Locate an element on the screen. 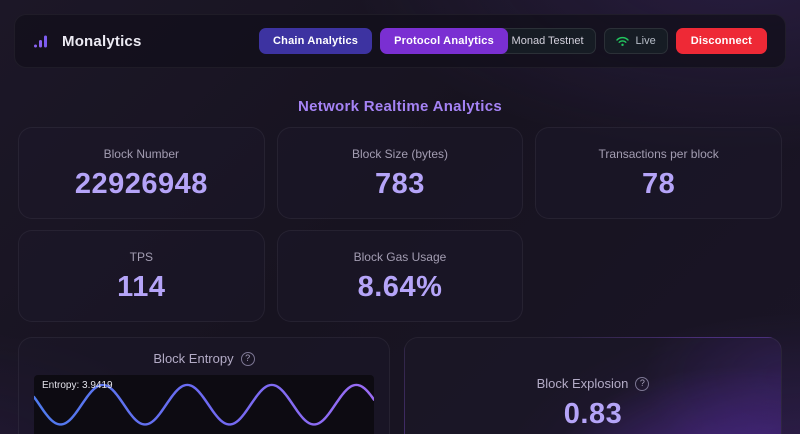 The image size is (800, 434). network-badge-label: Monad Testnet is located at coordinates (547, 41).